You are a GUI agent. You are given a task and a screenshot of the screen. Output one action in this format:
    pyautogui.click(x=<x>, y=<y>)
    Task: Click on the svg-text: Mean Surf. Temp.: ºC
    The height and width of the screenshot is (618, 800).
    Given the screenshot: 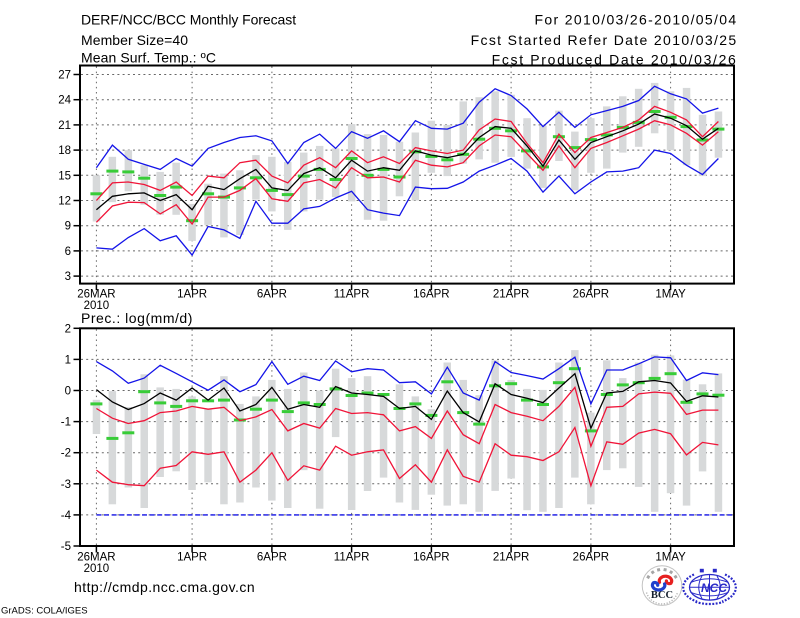 What is the action you would take?
    pyautogui.click(x=148, y=57)
    